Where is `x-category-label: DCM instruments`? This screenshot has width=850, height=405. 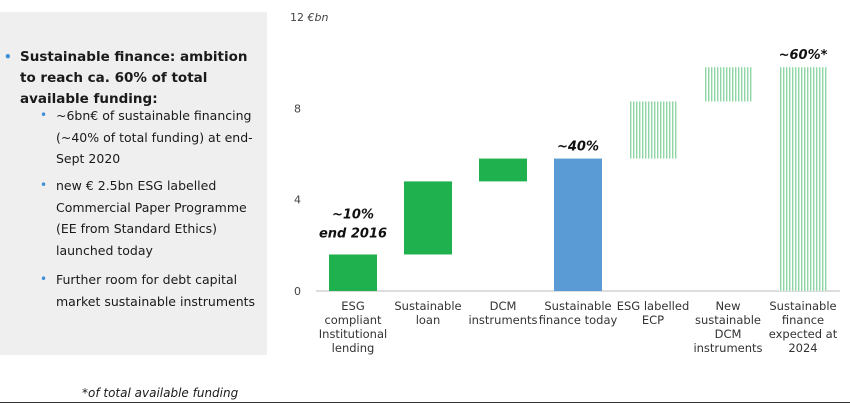
x-category-label: DCM instruments is located at coordinates (502, 313).